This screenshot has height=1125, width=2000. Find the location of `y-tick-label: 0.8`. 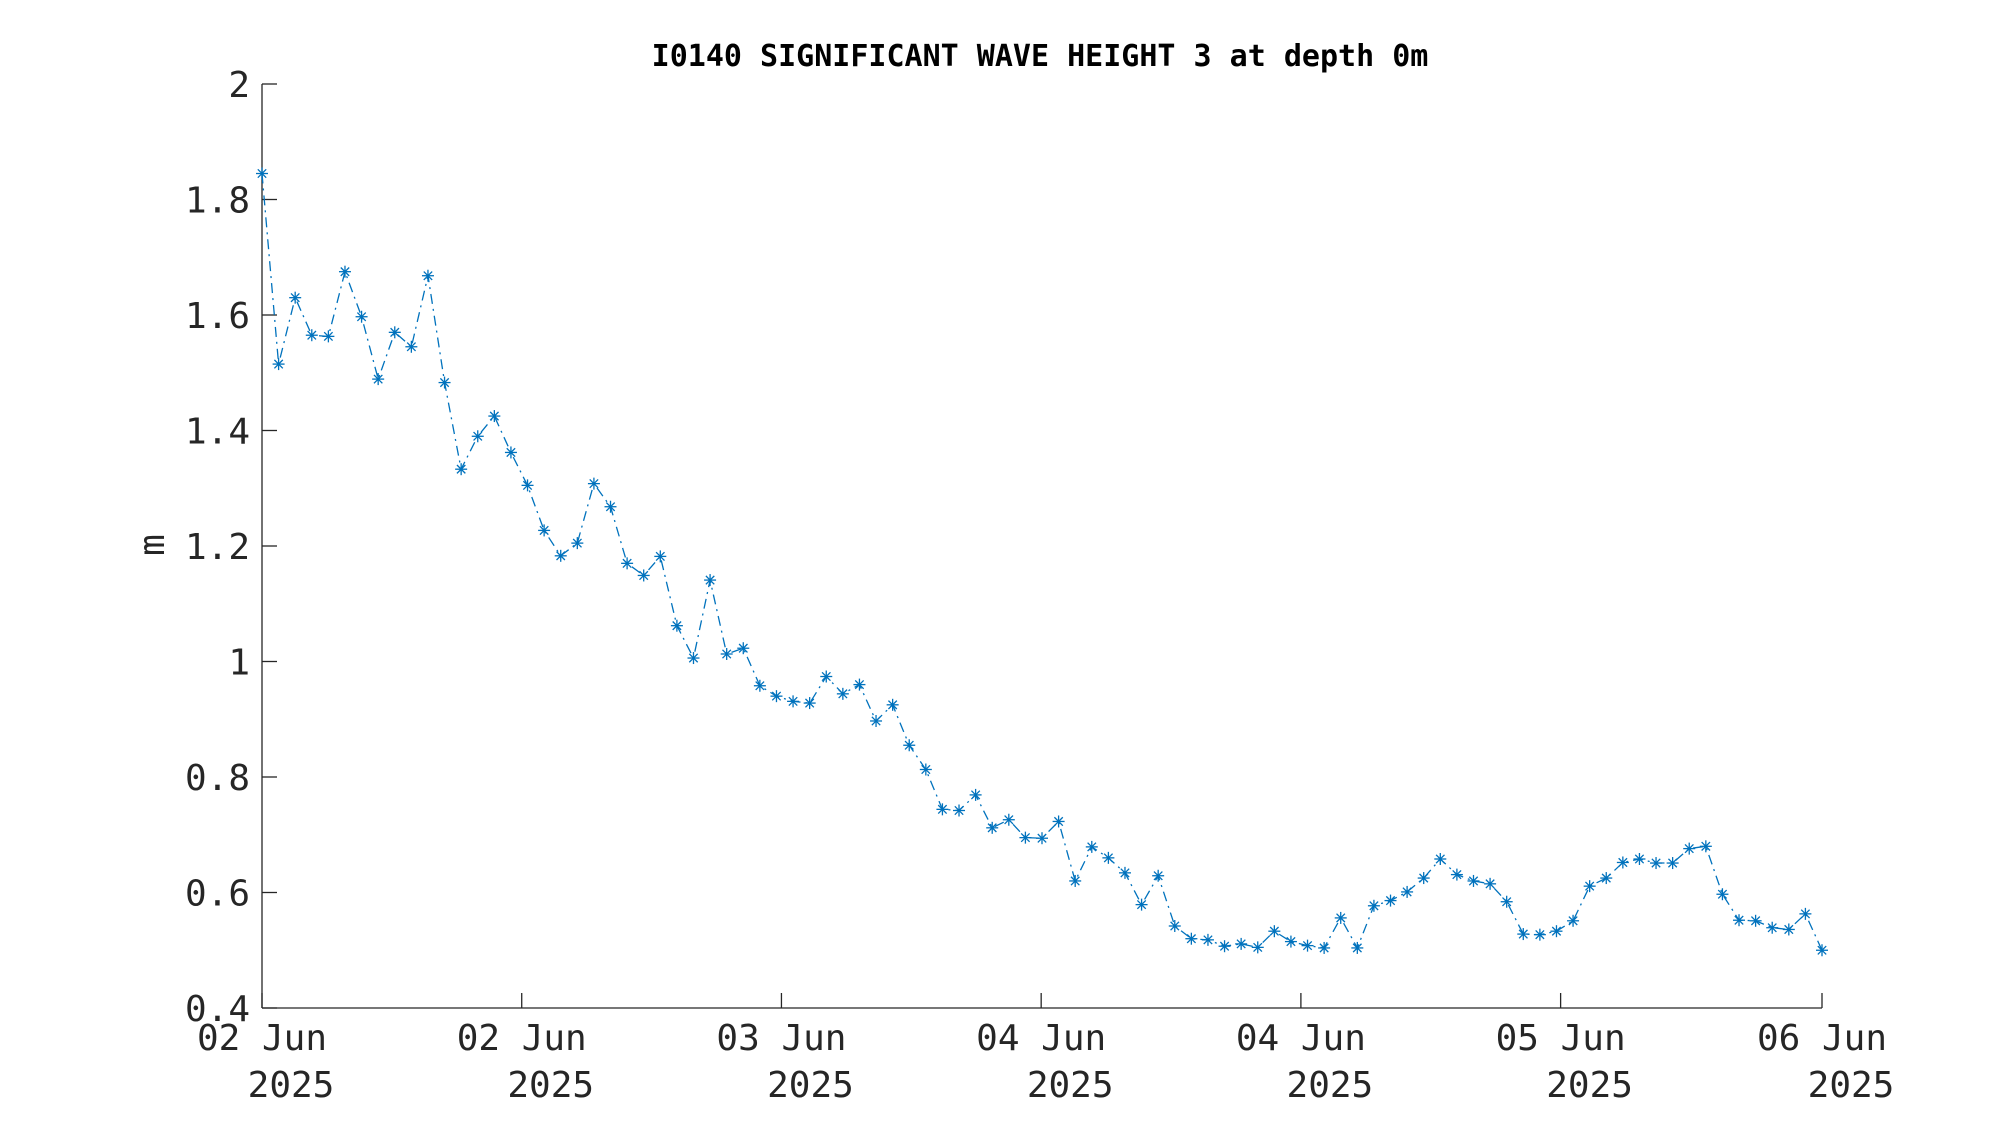

y-tick-label: 0.8 is located at coordinates (217, 778).